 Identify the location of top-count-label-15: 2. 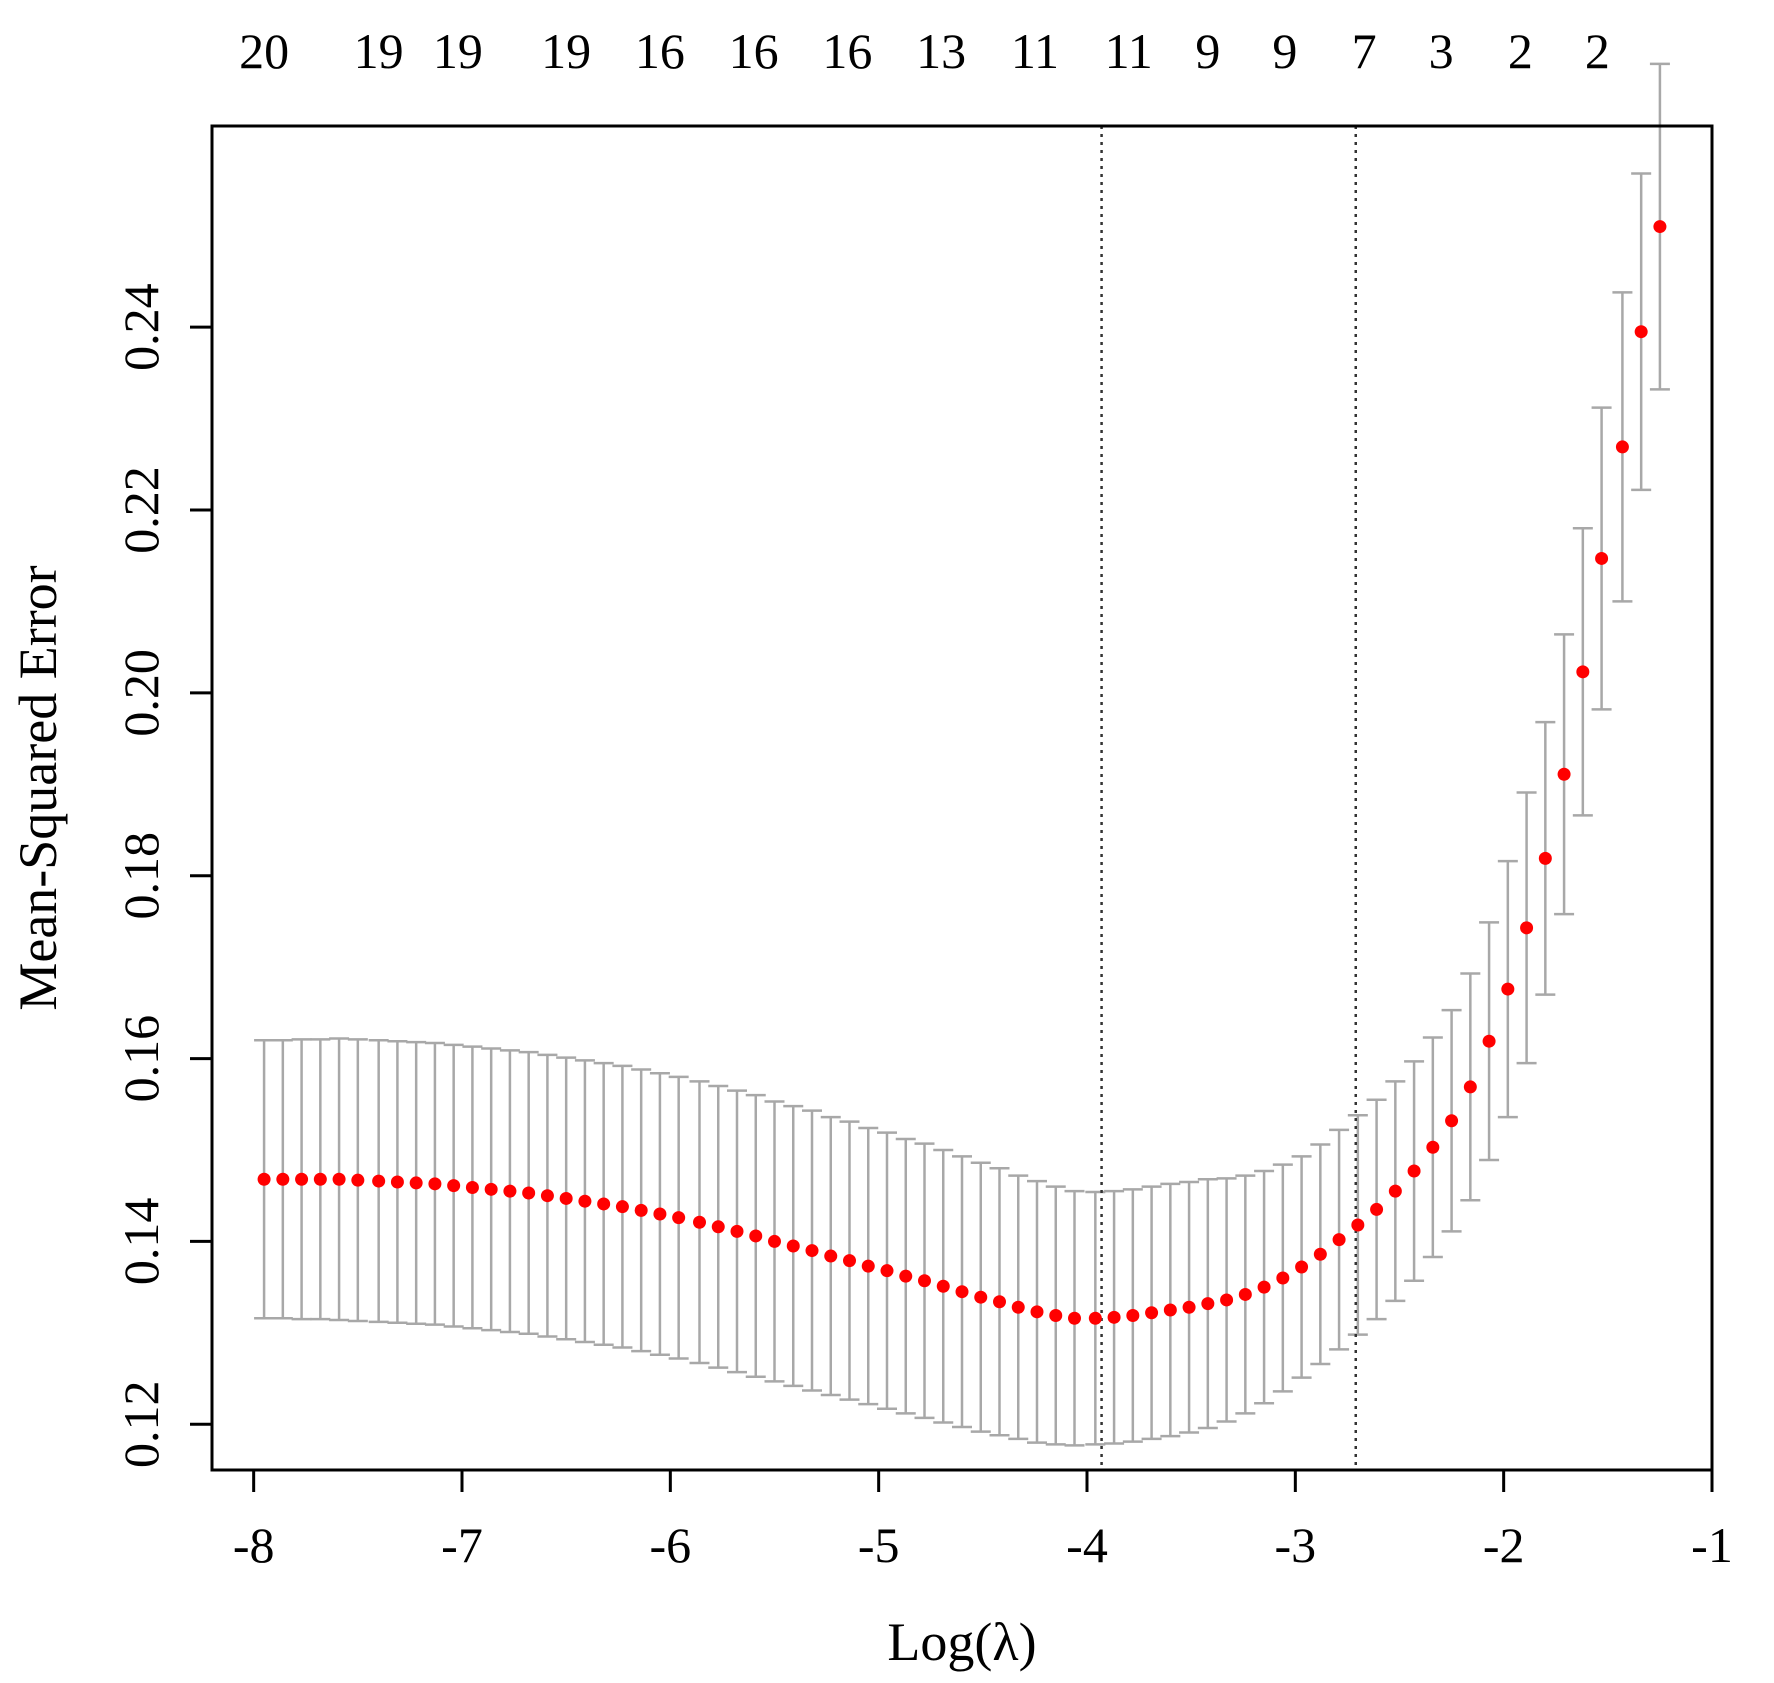
(1597, 51).